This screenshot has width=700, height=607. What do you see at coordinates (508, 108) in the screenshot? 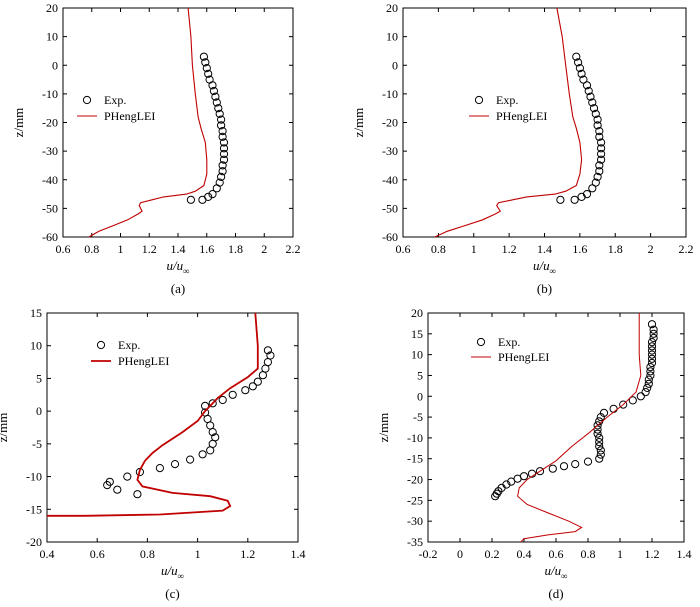
I see `legend: Exp. PHengLEI` at bounding box center [508, 108].